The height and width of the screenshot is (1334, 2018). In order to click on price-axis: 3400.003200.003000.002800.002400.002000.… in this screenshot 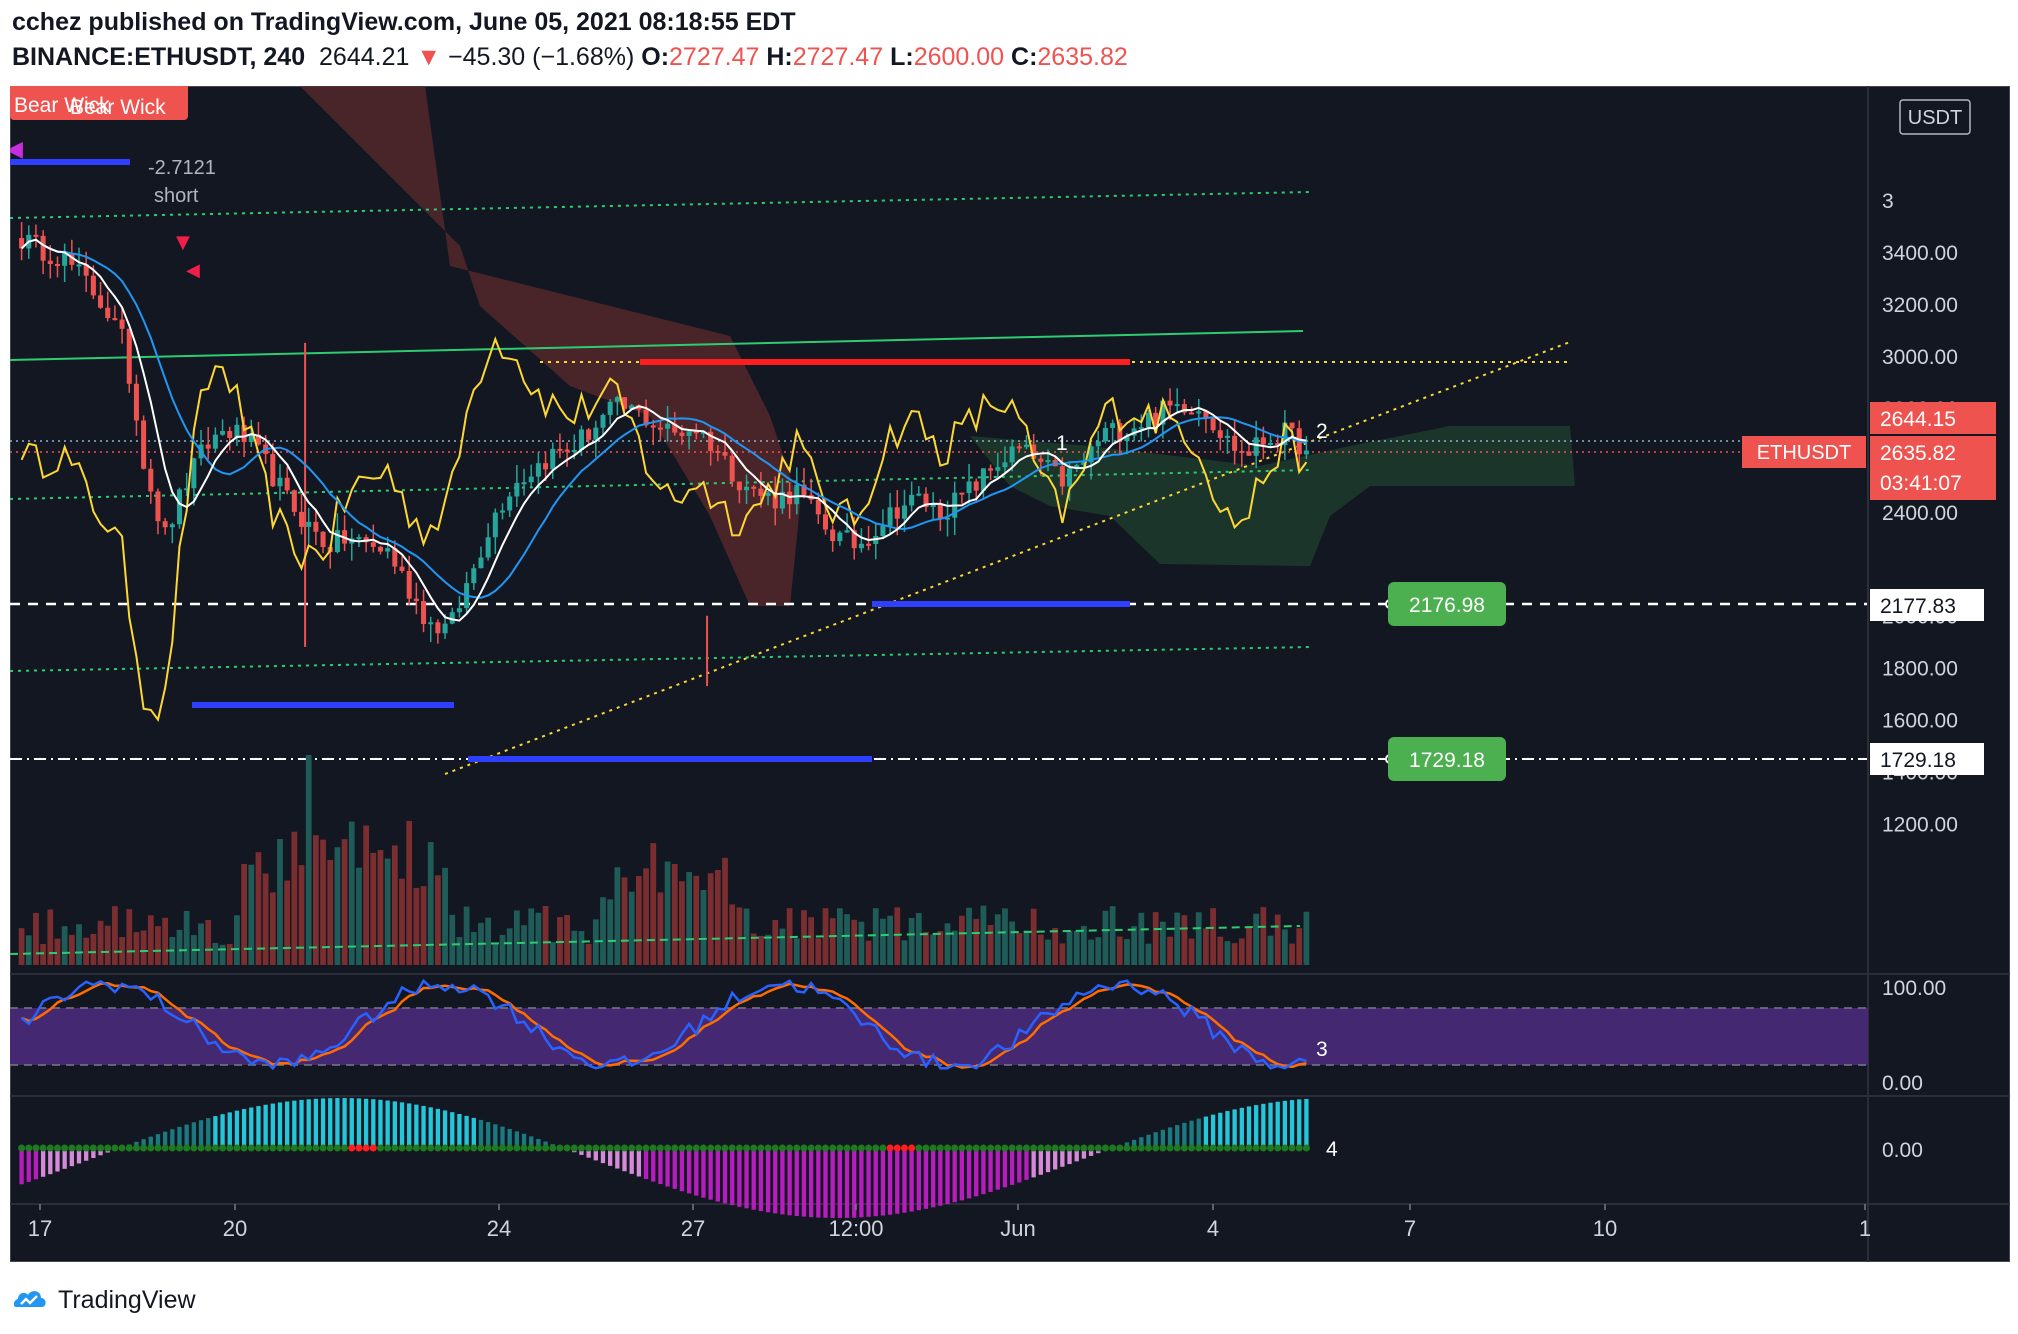, I will do `click(1920, 513)`.